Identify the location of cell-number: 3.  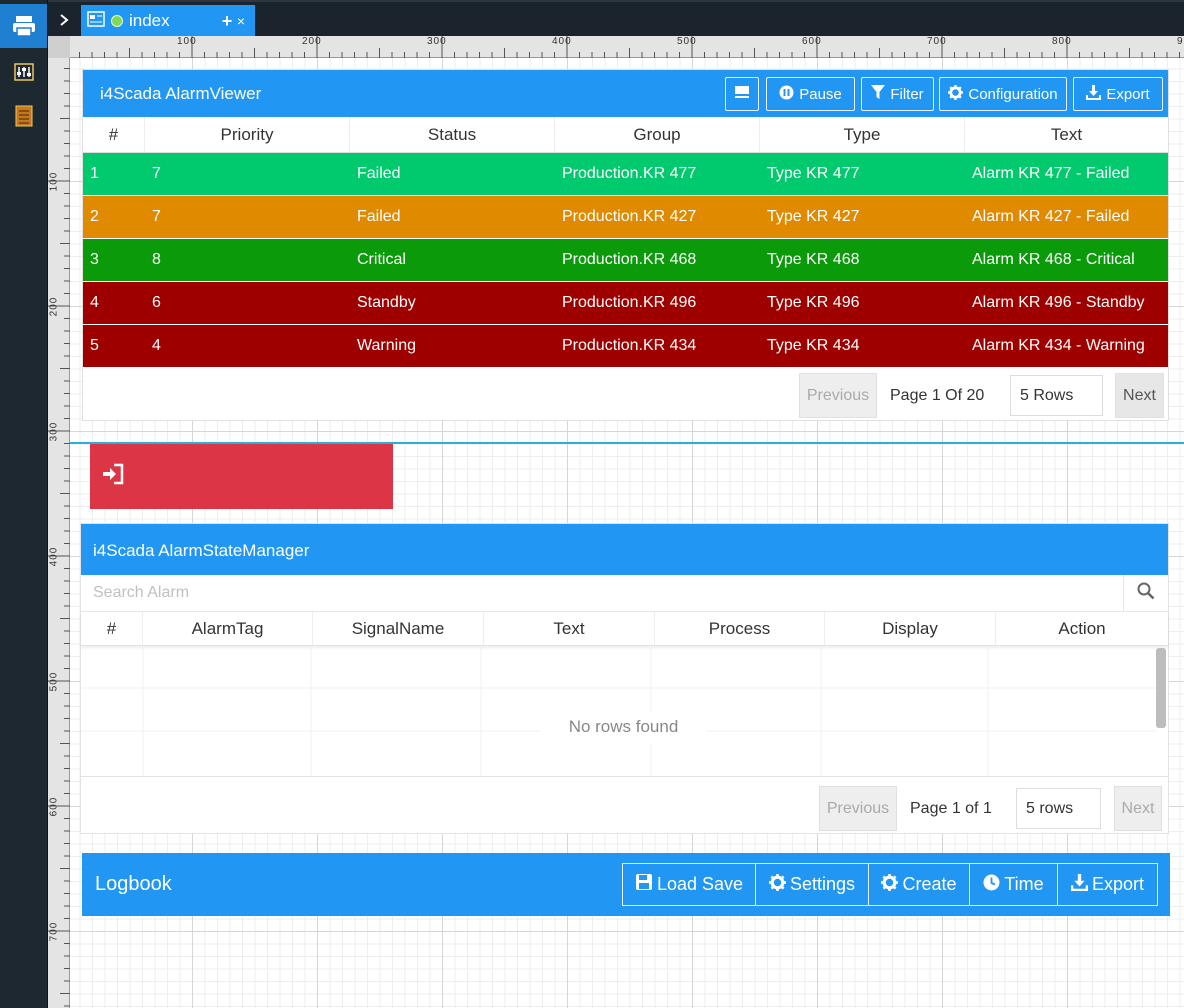
(94, 259).